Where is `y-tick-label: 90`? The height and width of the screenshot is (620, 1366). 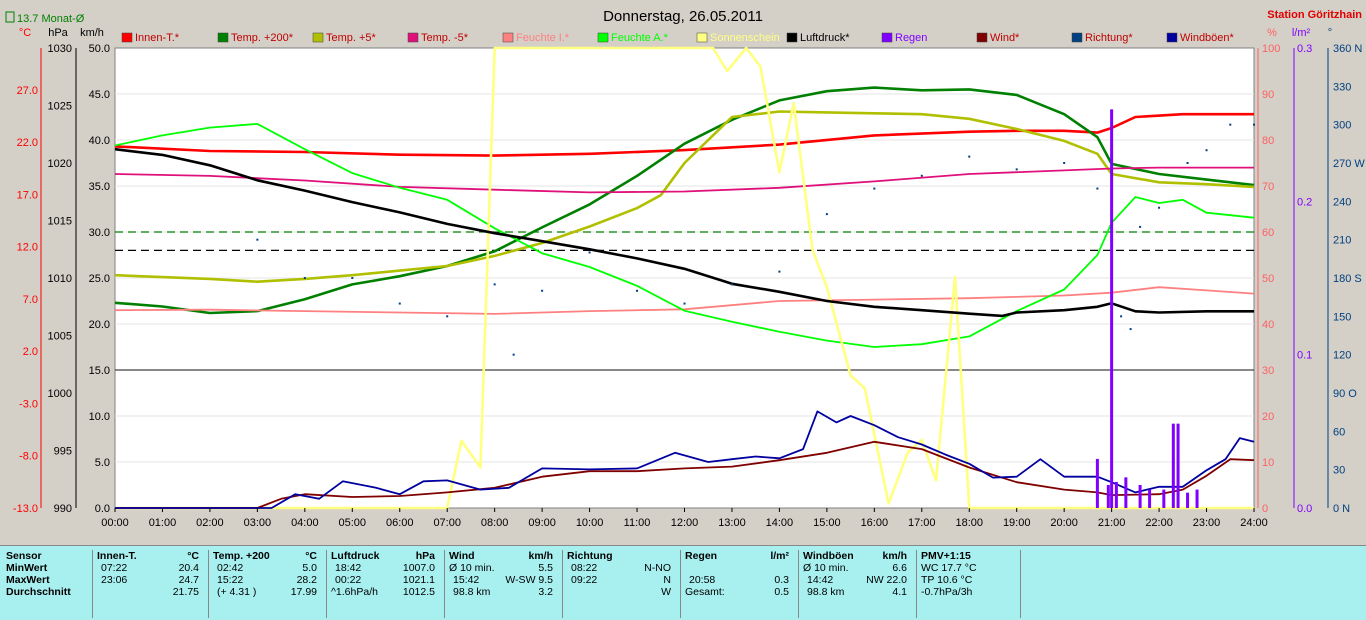 y-tick-label: 90 is located at coordinates (1268, 95).